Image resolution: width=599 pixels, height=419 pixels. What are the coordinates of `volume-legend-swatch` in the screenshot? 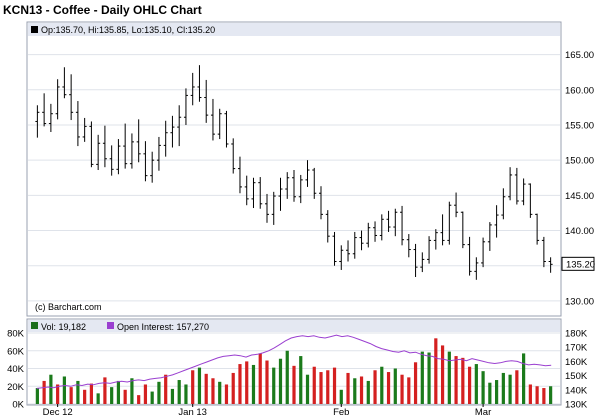 It's located at (34, 325).